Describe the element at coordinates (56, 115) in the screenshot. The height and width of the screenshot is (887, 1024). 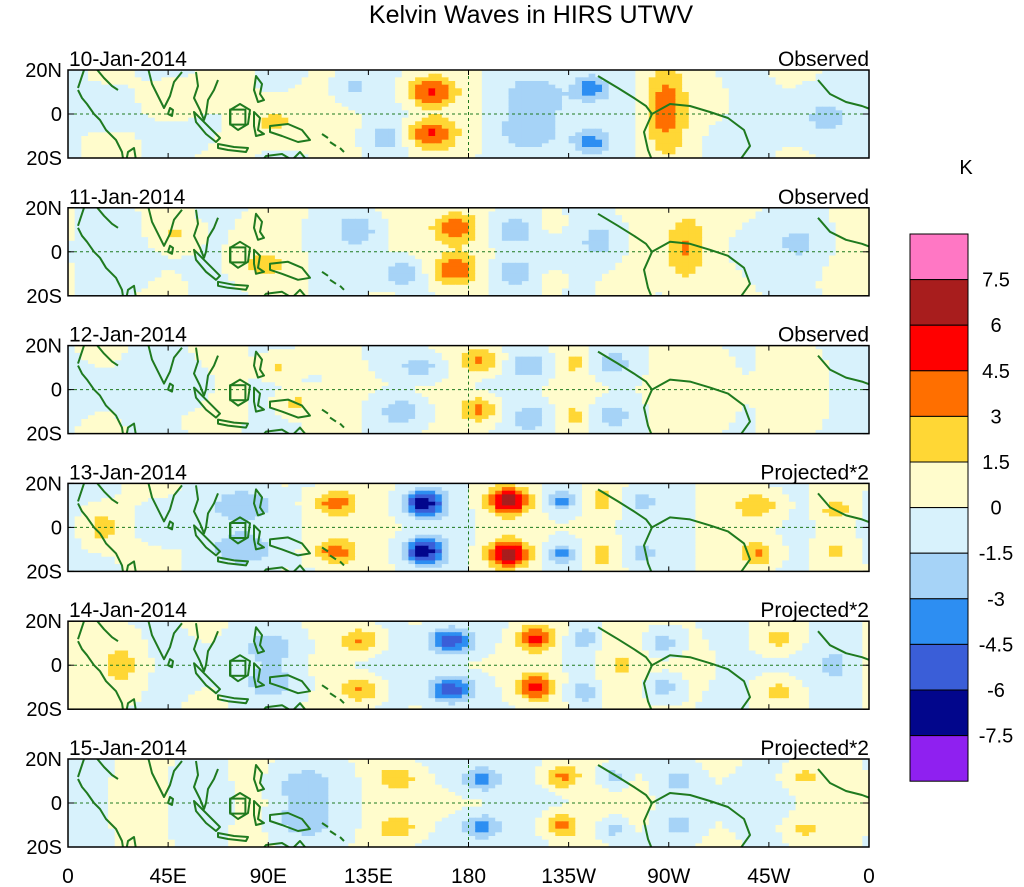
I see `lat-tick-label: 0` at that location.